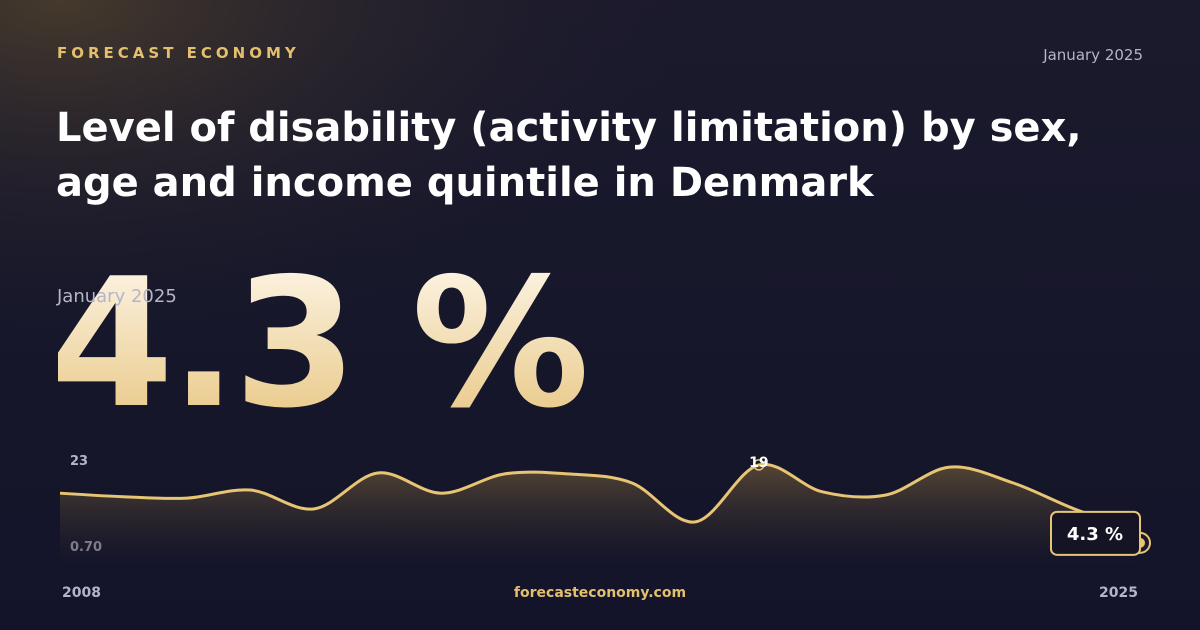 The height and width of the screenshot is (630, 1200). What do you see at coordinates (79, 461) in the screenshot?
I see `y-tick-label: 23` at bounding box center [79, 461].